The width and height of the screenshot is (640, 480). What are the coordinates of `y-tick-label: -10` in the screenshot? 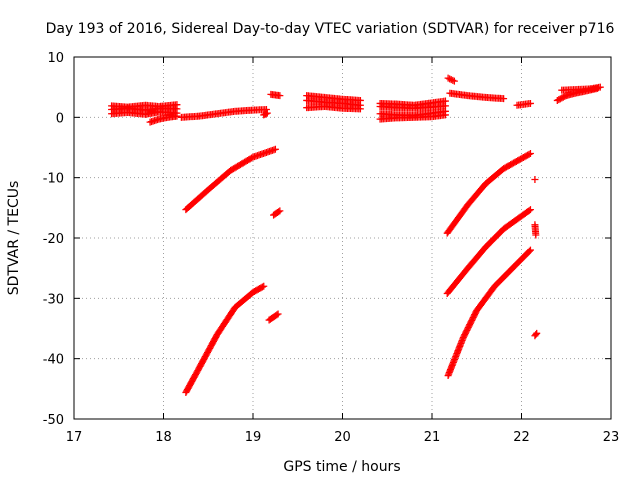 It's located at (53, 179).